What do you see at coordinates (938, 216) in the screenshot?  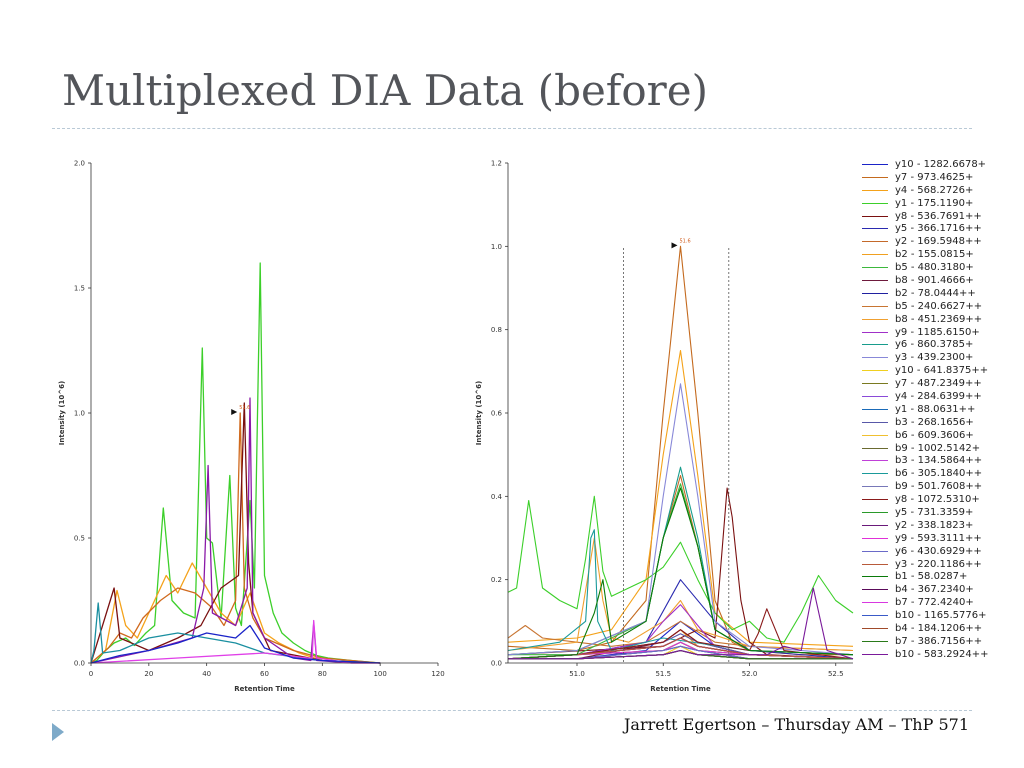 I see `legend-label: y8 - 536.7691++` at bounding box center [938, 216].